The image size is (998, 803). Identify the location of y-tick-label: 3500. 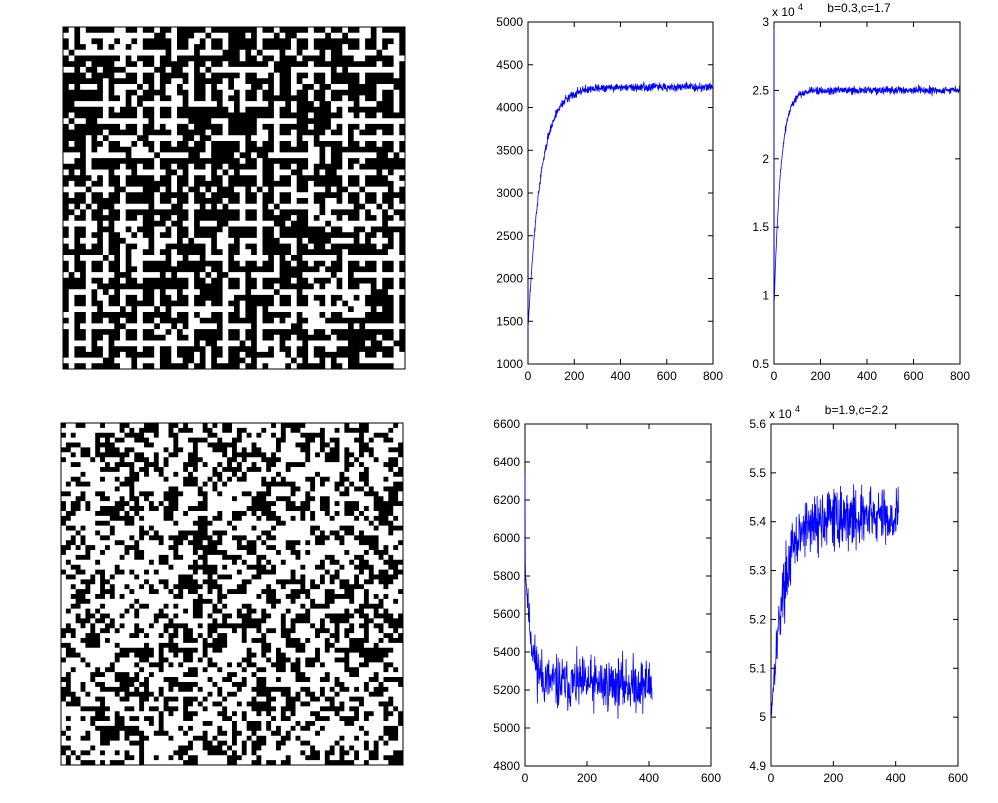
(509, 150).